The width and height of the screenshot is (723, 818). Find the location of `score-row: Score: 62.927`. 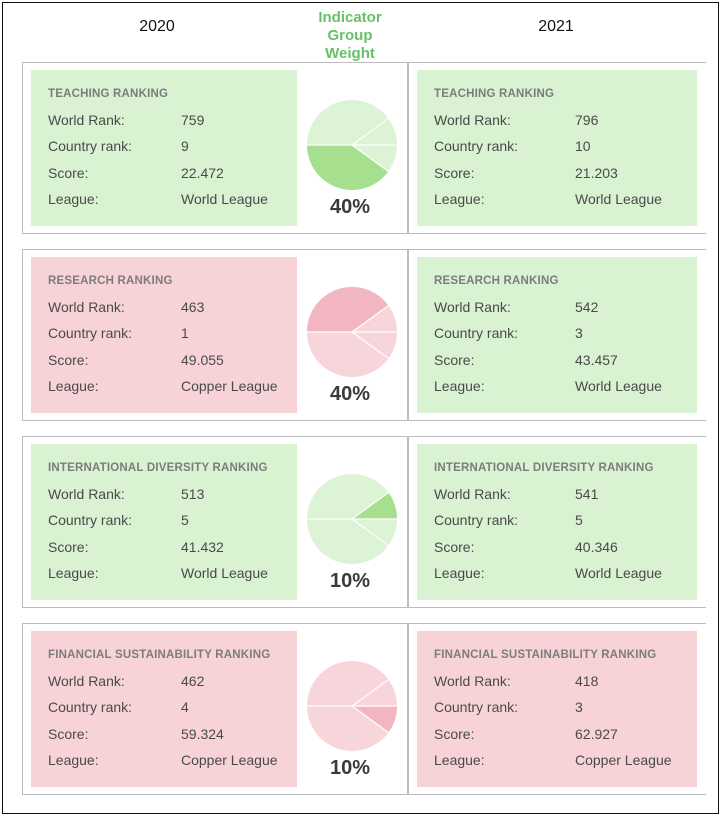

score-row: Score: 62.927 is located at coordinates (565, 739).